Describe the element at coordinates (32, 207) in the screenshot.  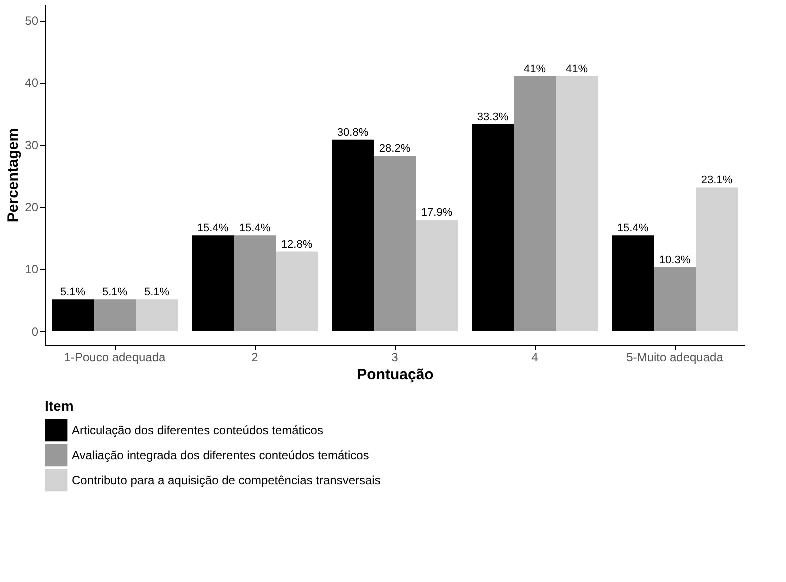
I see `y-tick-label: 20` at that location.